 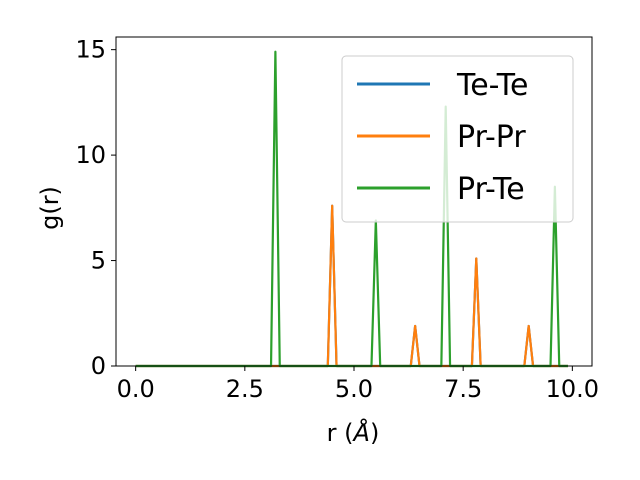 I want to click on x-axis-label: r (Å), so click(x=353, y=432).